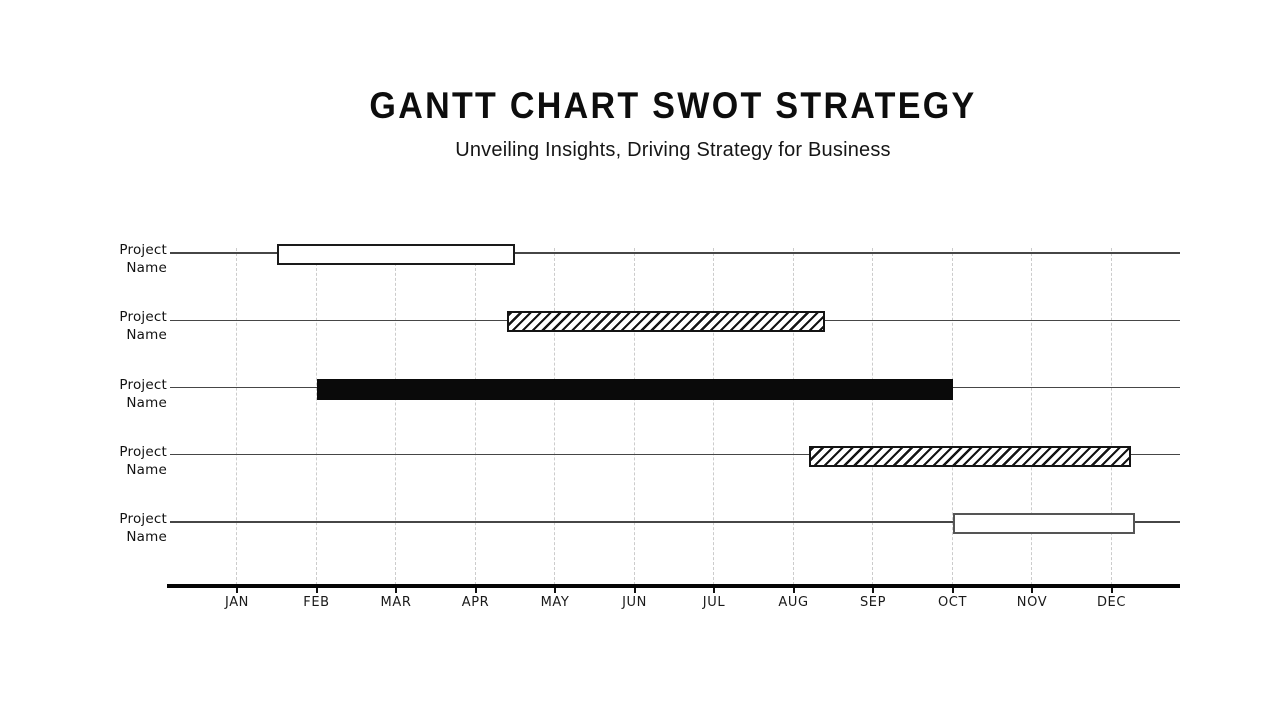  I want to click on month-label: NOV, so click(1032, 602).